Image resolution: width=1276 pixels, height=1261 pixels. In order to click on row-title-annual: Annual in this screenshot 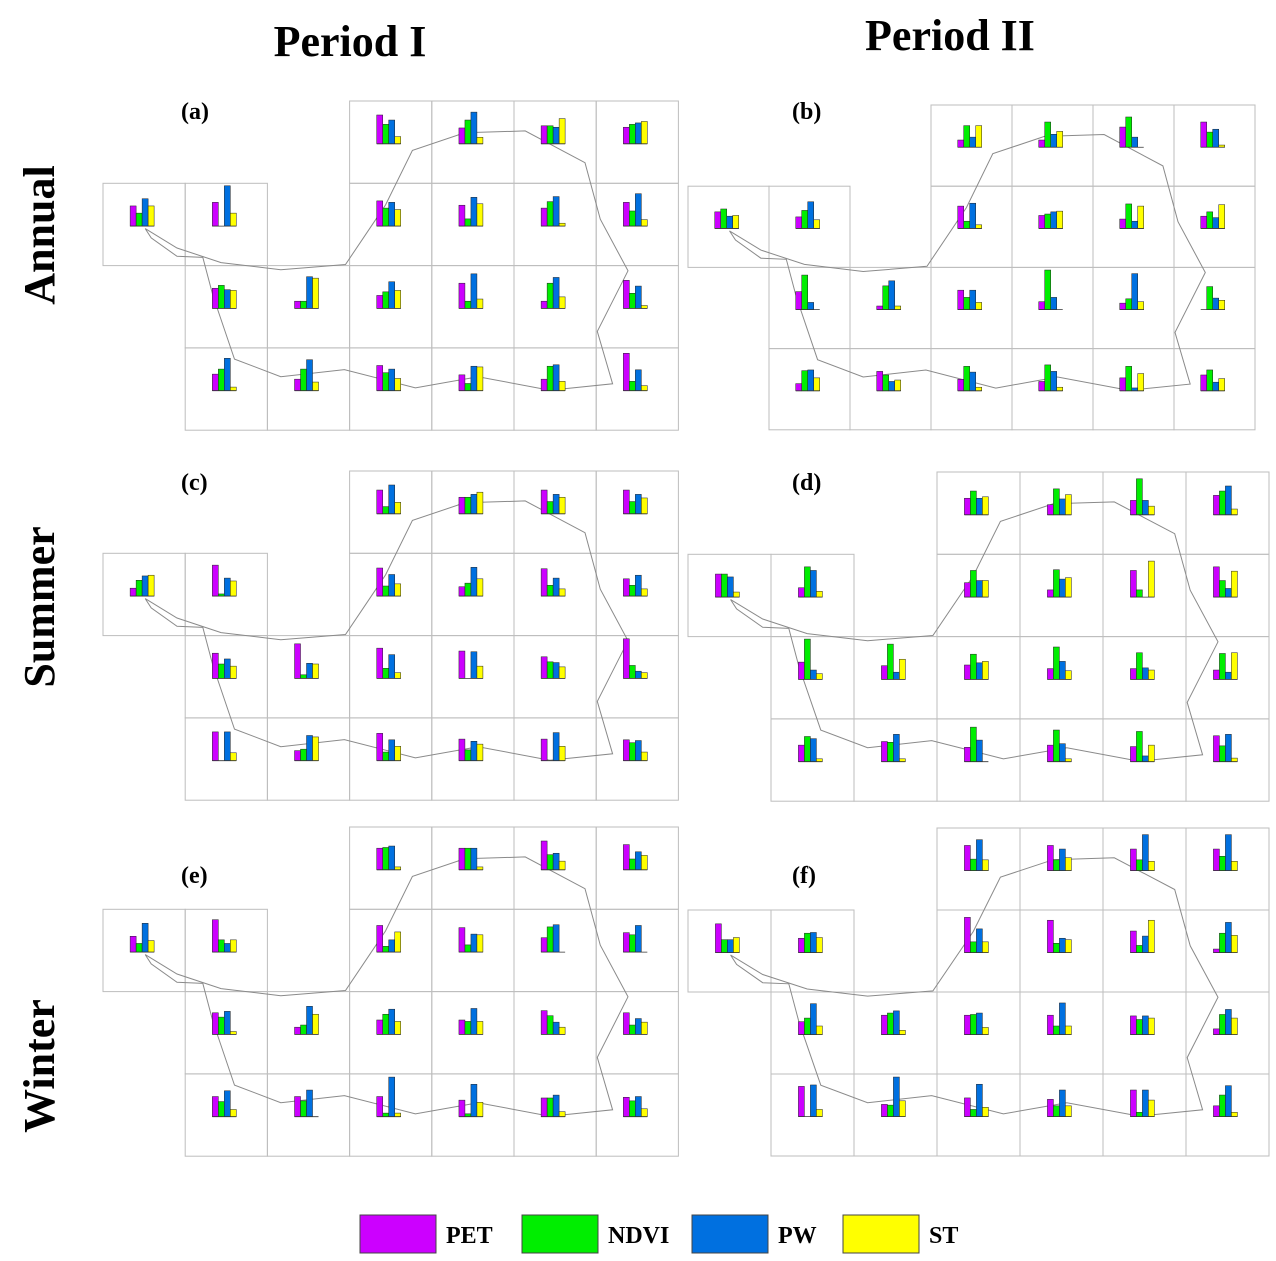, I will do `click(39, 234)`.